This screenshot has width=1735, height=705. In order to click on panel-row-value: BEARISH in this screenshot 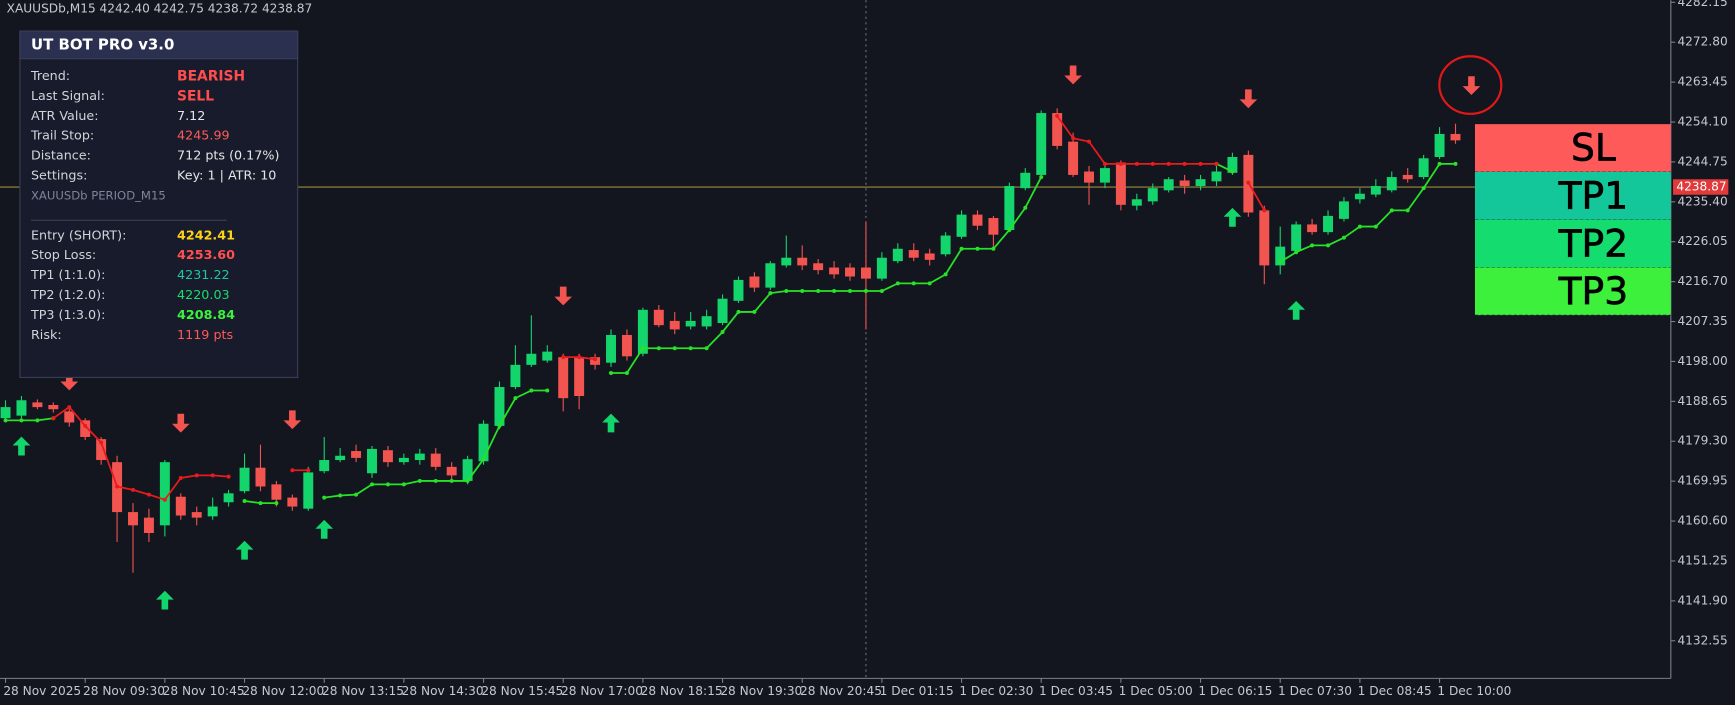, I will do `click(211, 76)`.